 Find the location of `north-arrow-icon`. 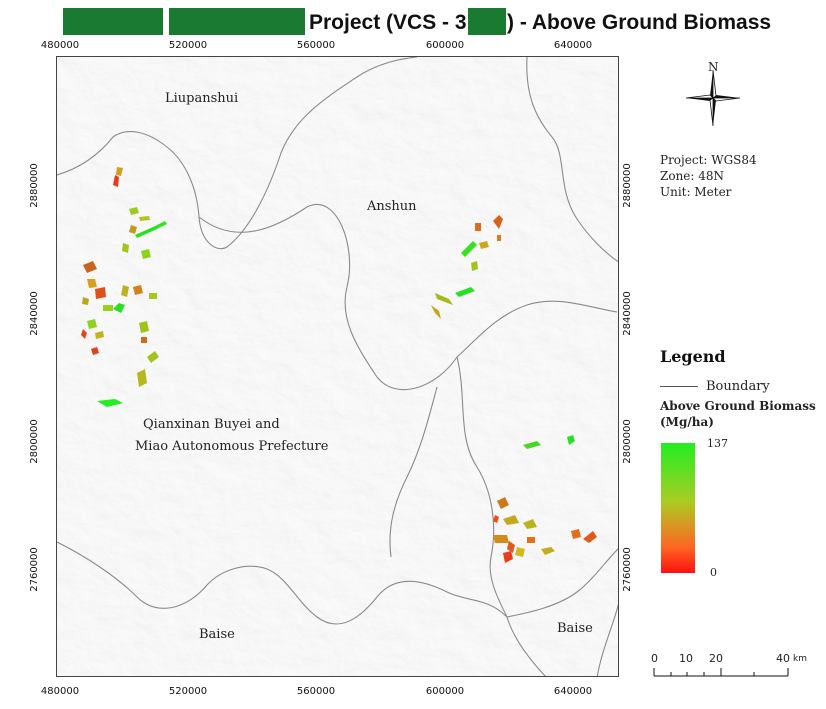

north-arrow-icon is located at coordinates (713, 98).